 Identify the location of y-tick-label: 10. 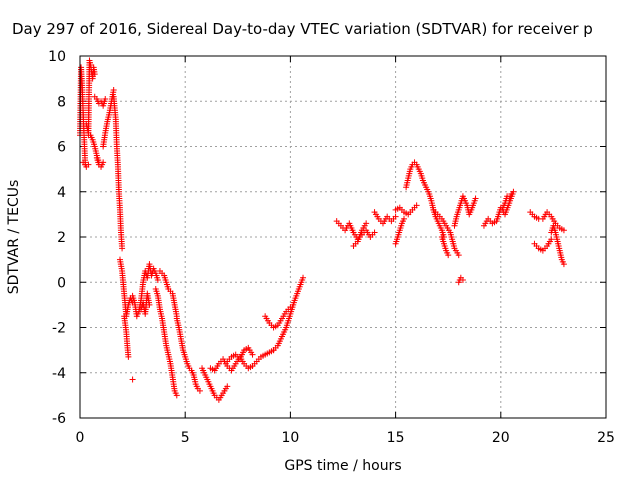
(57, 57).